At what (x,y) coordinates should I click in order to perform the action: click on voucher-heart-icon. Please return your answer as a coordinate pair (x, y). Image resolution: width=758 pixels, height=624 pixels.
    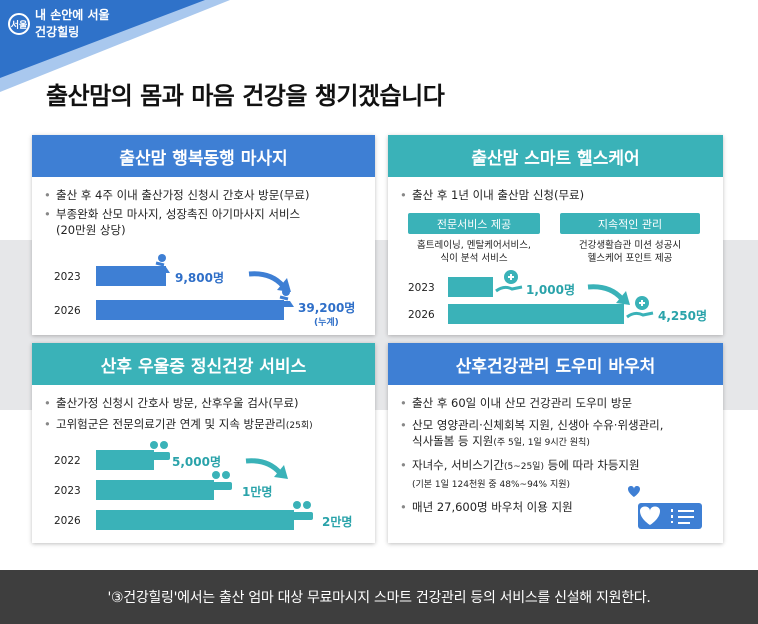
    Looking at the image, I should click on (665, 507).